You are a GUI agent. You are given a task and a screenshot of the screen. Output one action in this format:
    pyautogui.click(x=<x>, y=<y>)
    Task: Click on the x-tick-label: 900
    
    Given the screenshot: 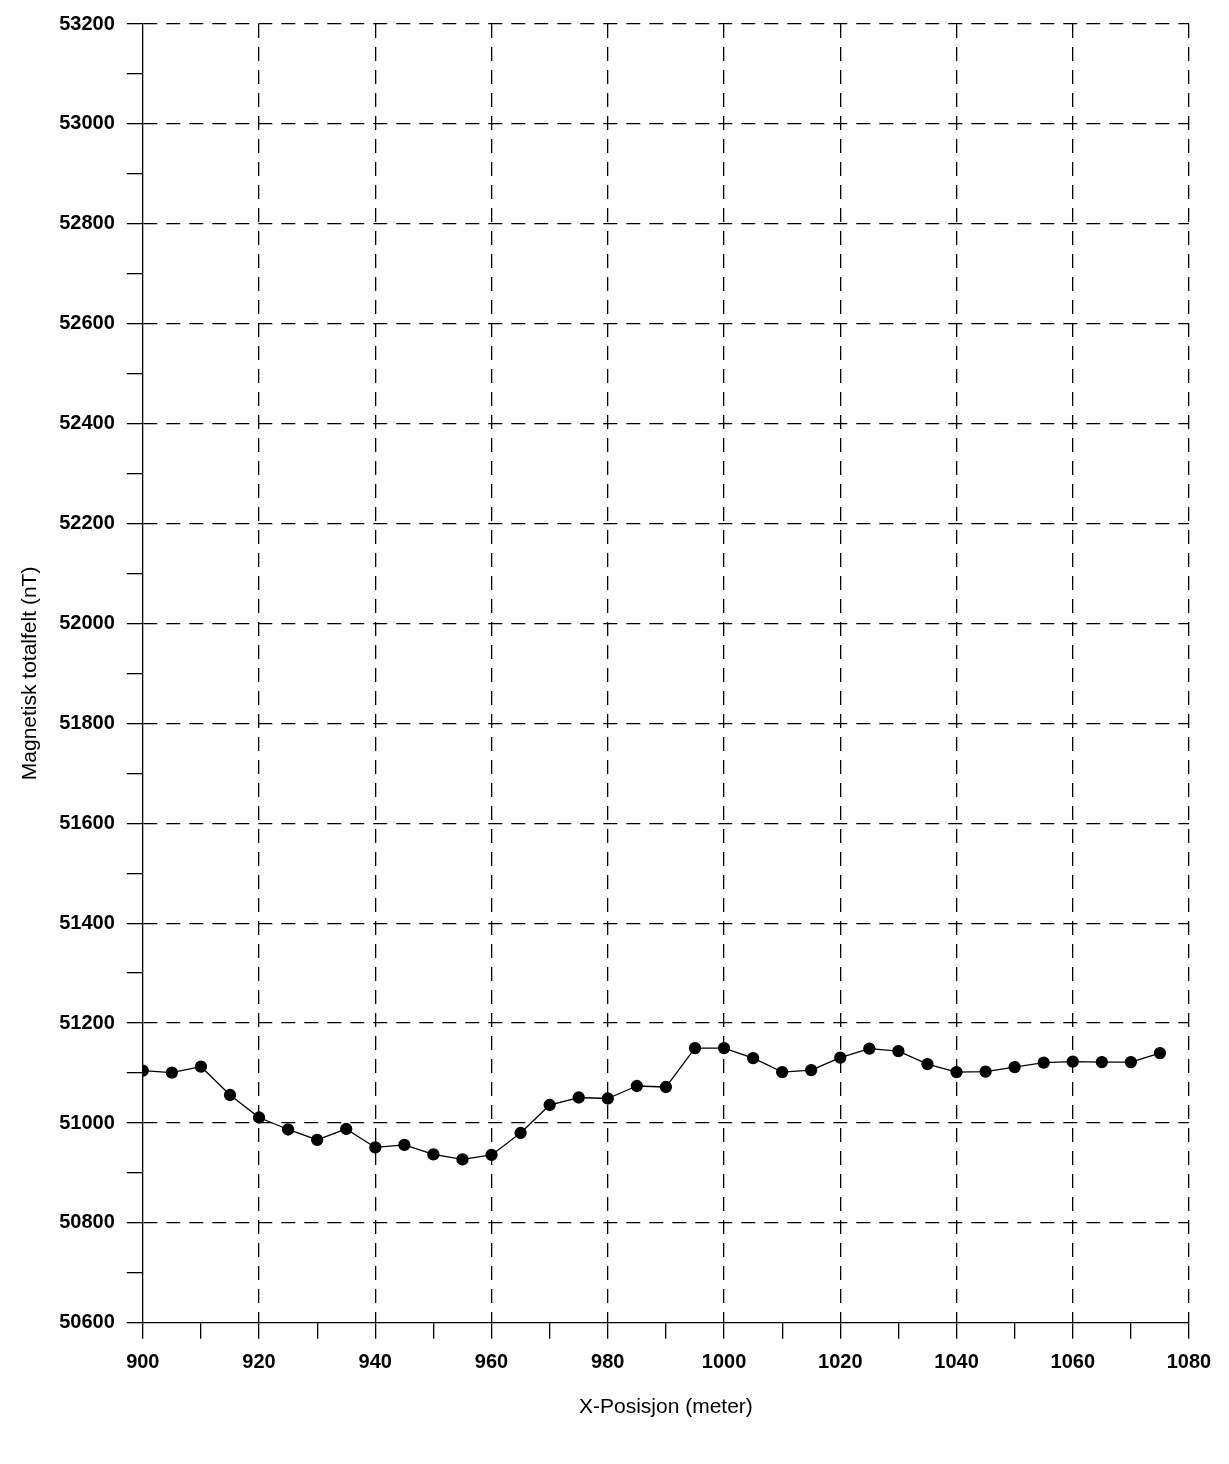 What is the action you would take?
    pyautogui.click(x=143, y=1361)
    